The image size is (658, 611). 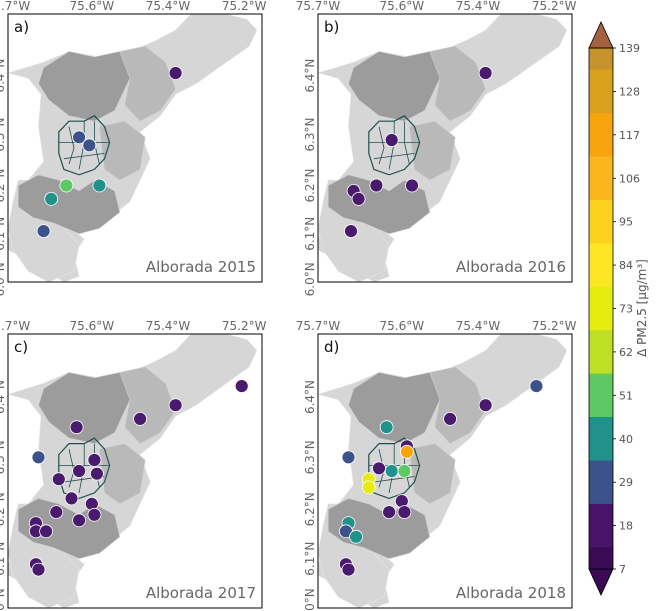 I want to click on colorbar-tick-label: 7, so click(x=622, y=569).